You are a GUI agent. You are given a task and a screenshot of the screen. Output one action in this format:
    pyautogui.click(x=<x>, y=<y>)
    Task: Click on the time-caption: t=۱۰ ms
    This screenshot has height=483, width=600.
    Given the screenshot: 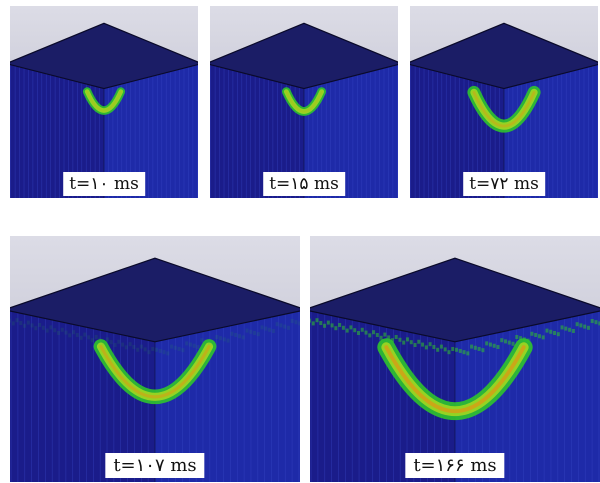 What is the action you would take?
    pyautogui.click(x=104, y=184)
    